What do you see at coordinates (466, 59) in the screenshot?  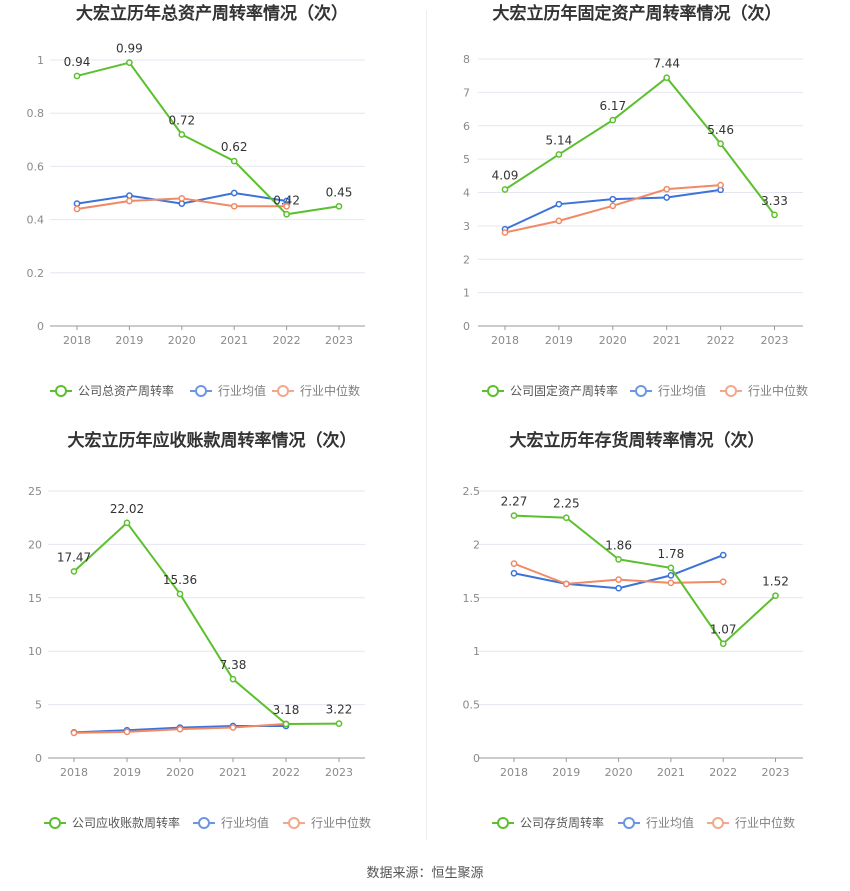 I see `y-tick-label: 8` at bounding box center [466, 59].